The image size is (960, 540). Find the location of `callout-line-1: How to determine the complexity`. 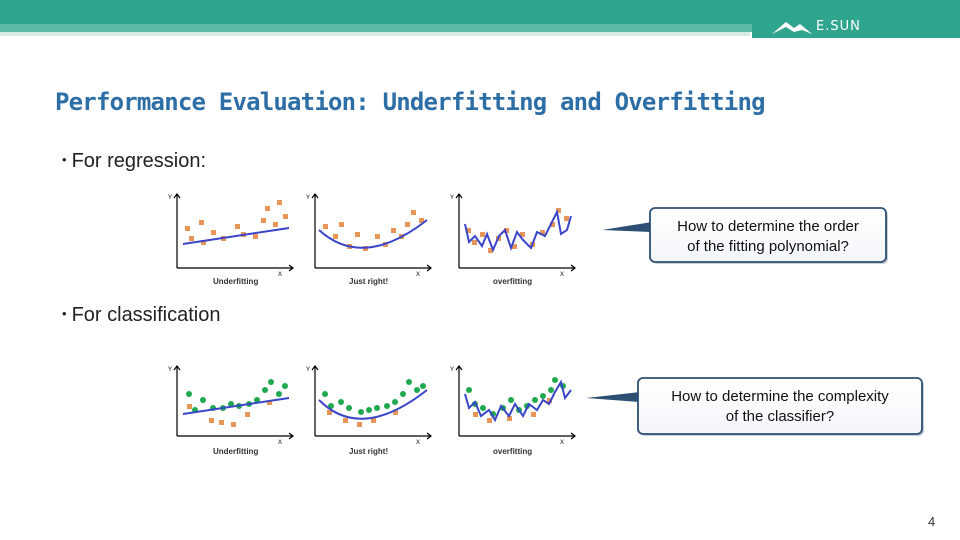

callout-line-1: How to determine the complexity is located at coordinates (780, 396).